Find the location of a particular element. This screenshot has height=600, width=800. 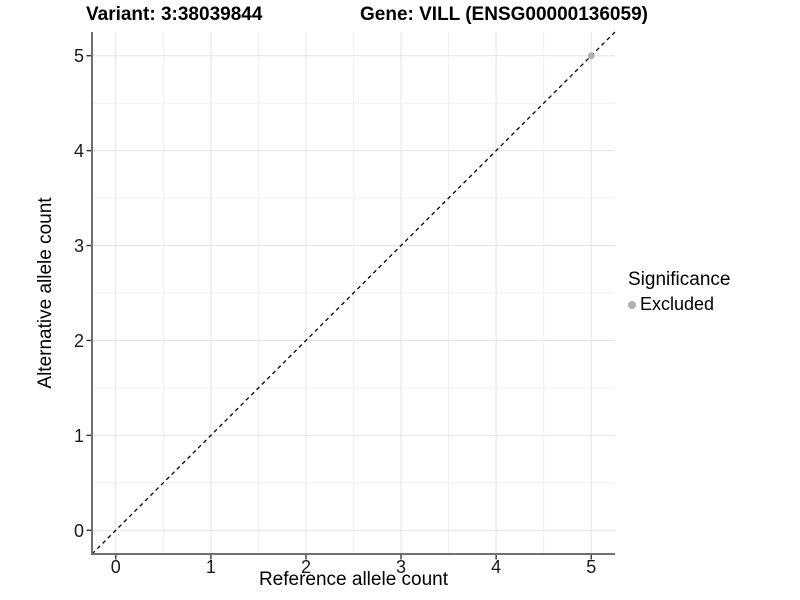

y-axis-title: Alternative allele count is located at coordinates (45, 293).